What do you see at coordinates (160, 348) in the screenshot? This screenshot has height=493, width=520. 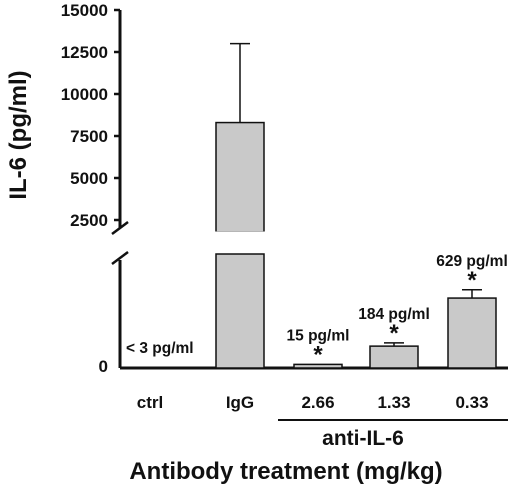 I see `value-annotation: < 3 pg/ml` at bounding box center [160, 348].